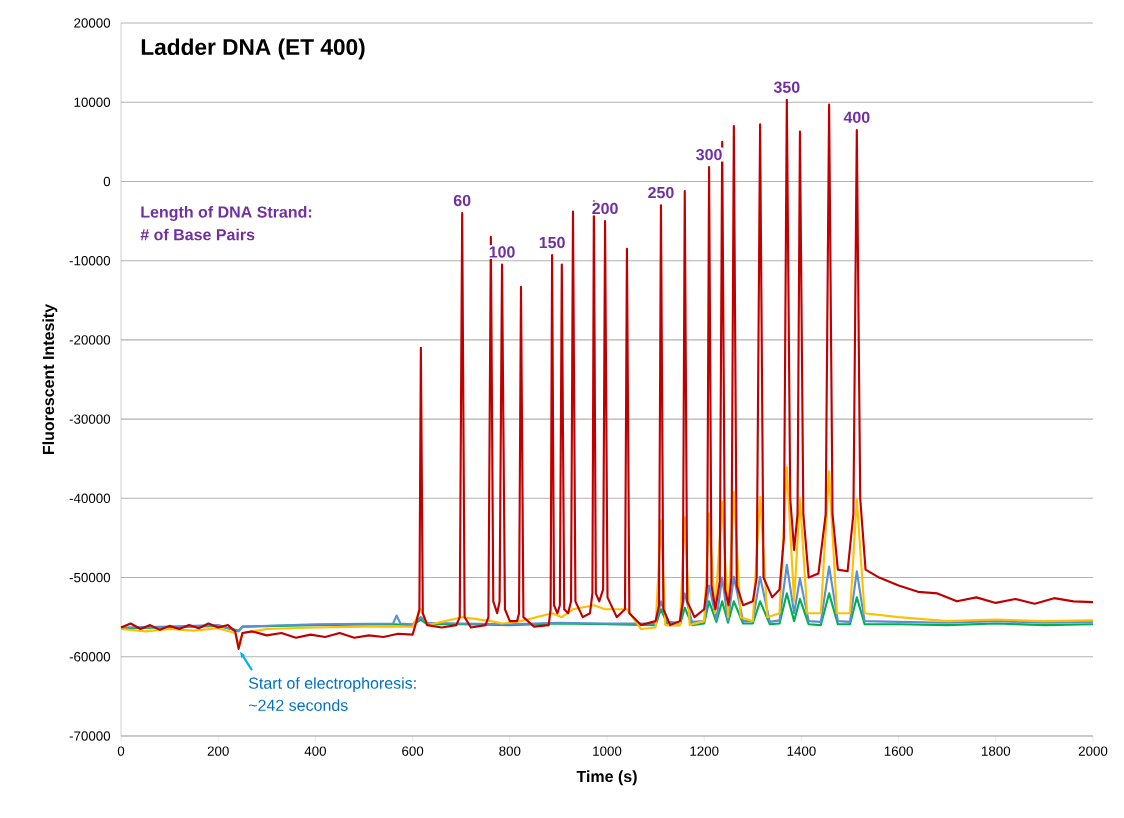 Image resolution: width=1124 pixels, height=818 pixels. Describe the element at coordinates (90, 577) in the screenshot. I see `y-tick-label: -50000` at that location.